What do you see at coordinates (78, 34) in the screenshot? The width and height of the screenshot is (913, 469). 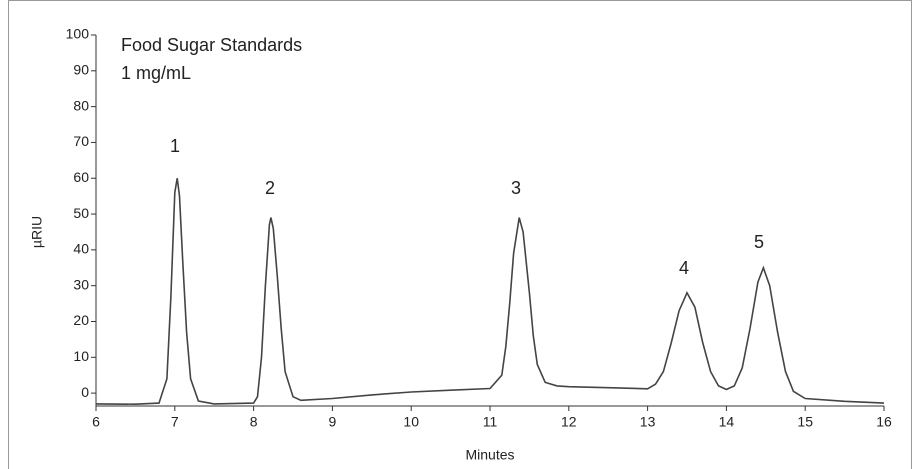 I see `y-tick-label: 100` at bounding box center [78, 34].